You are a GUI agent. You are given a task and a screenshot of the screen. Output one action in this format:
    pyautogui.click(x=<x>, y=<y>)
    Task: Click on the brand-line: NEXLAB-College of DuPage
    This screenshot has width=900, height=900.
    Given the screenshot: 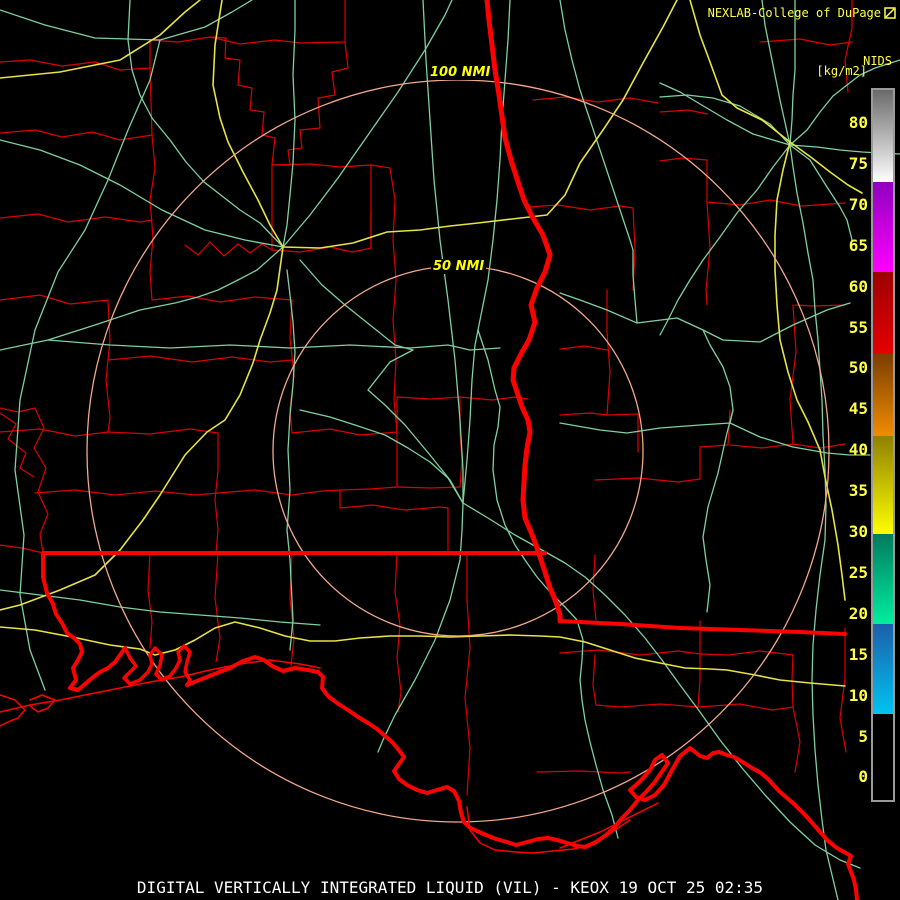 What is the action you would take?
    pyautogui.click(x=802, y=13)
    